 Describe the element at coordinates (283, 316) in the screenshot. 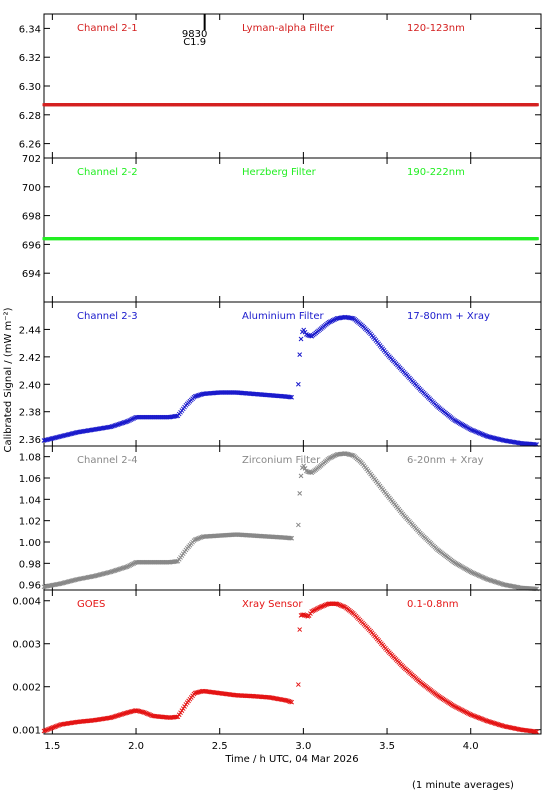

I see `panel-label-filter: Aluminium Filter` at that location.